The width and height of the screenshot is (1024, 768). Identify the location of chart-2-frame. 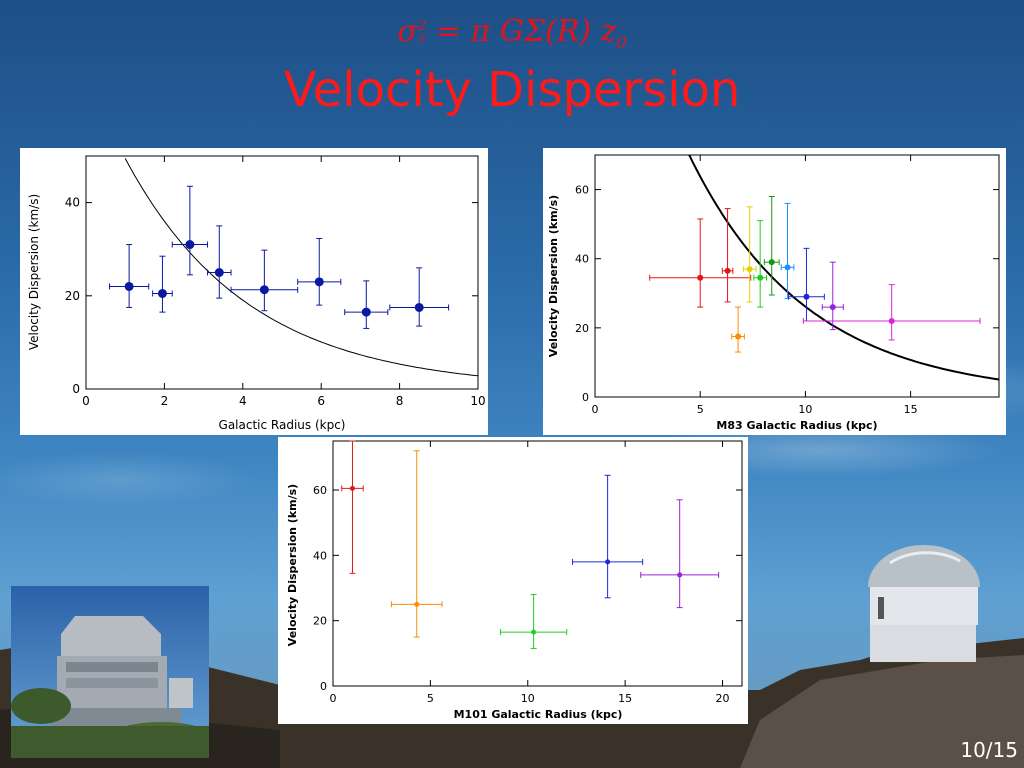
(797, 276).